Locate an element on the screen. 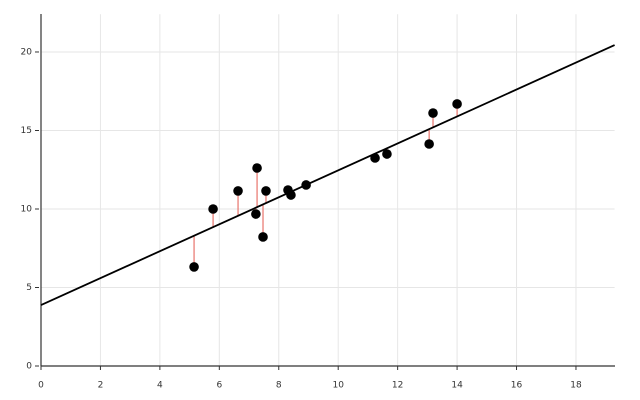 The height and width of the screenshot is (400, 640). y-tick-label: 15 is located at coordinates (26, 131).